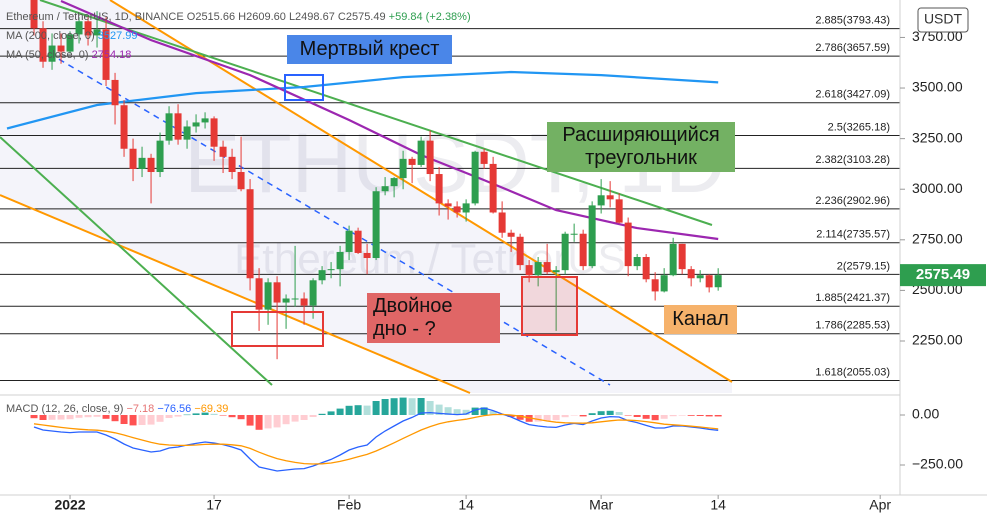  What do you see at coordinates (304, 87) in the screenshot?
I see `cross-box` at bounding box center [304, 87].